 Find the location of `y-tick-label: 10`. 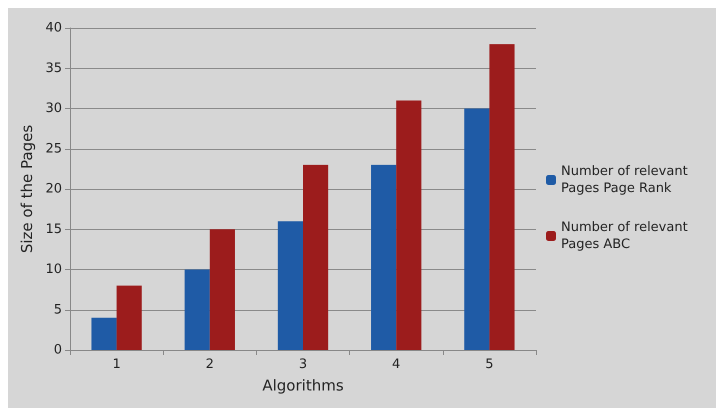

y-tick-label: 10 is located at coordinates (53, 269).